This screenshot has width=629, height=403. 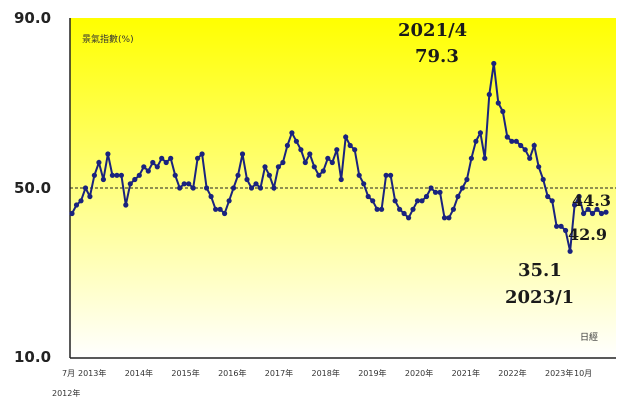 What do you see at coordinates (279, 373) in the screenshot?
I see `x-tick-label: 2017年` at bounding box center [279, 373].